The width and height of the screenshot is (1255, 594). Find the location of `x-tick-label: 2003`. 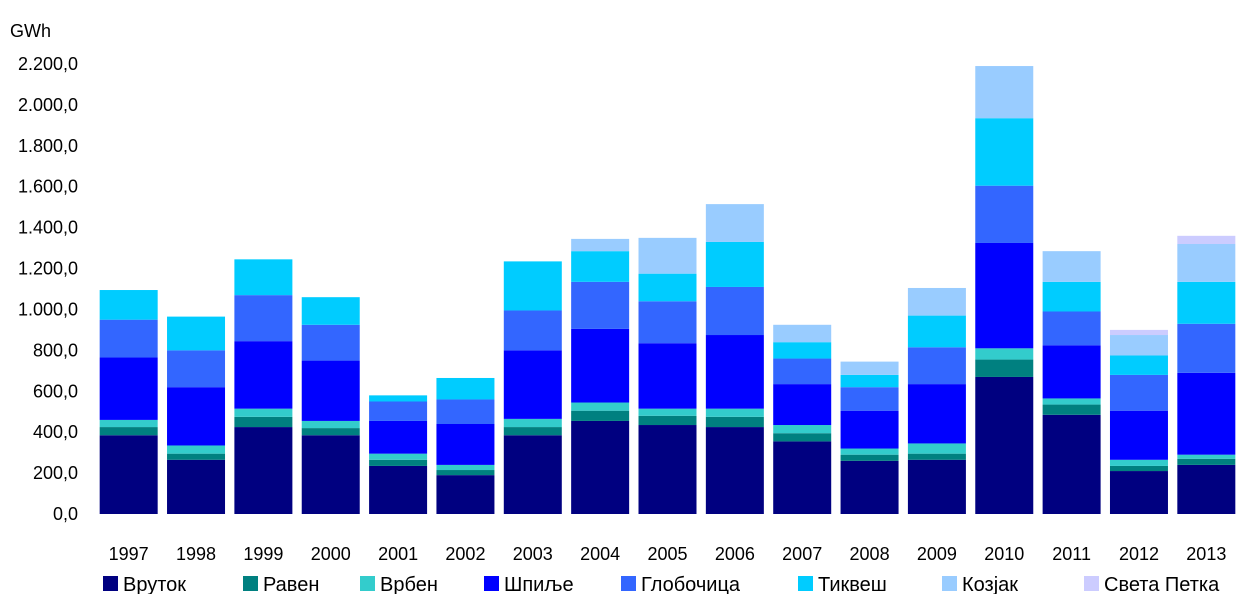

x-tick-label: 2003 is located at coordinates (533, 554).